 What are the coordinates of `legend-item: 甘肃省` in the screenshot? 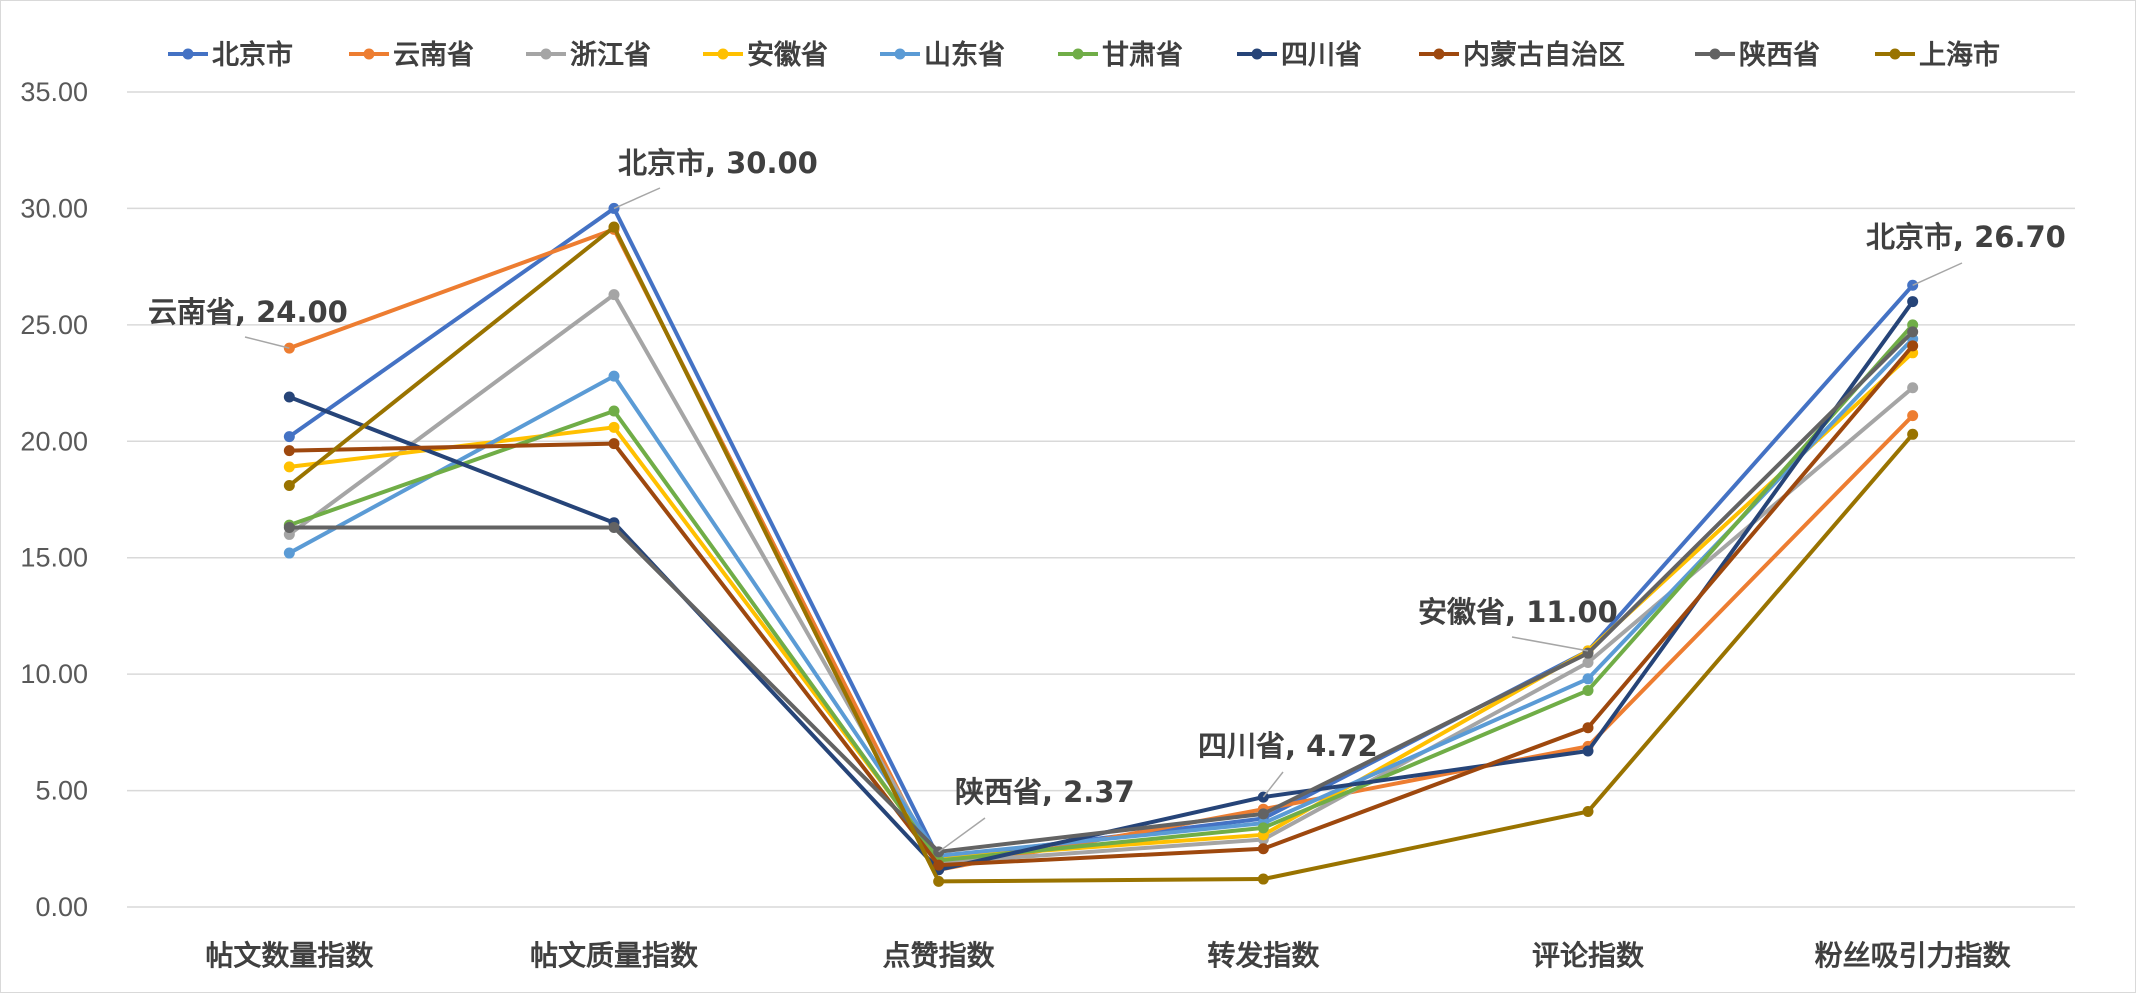 It's located at (1120, 55).